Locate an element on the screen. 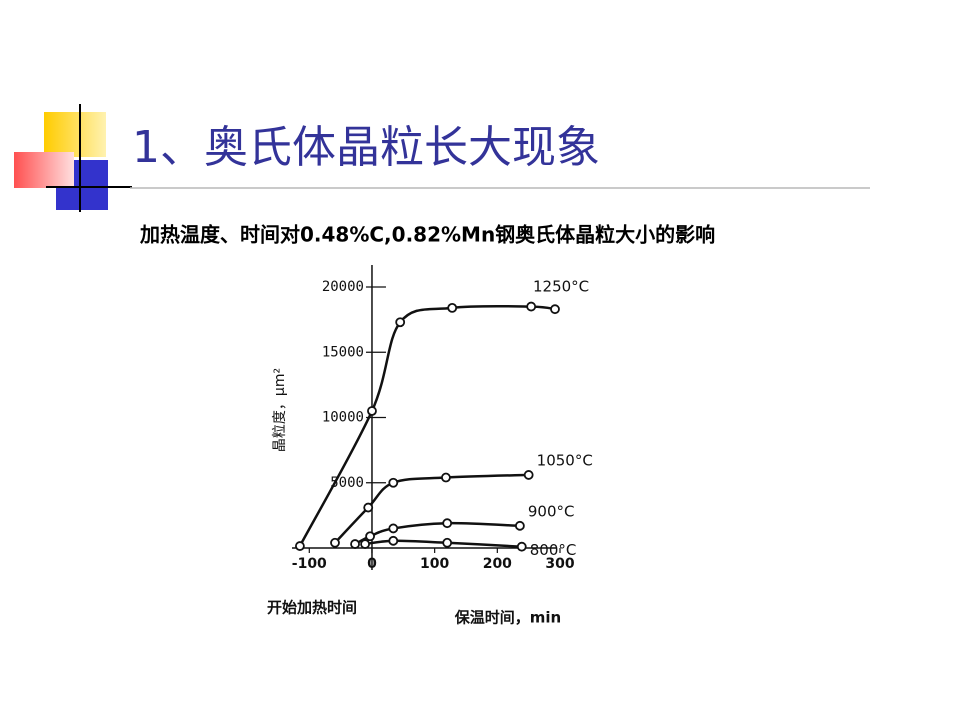 Image resolution: width=960 pixels, height=724 pixels. x-axis-label: 保温时间，min is located at coordinates (507, 618).